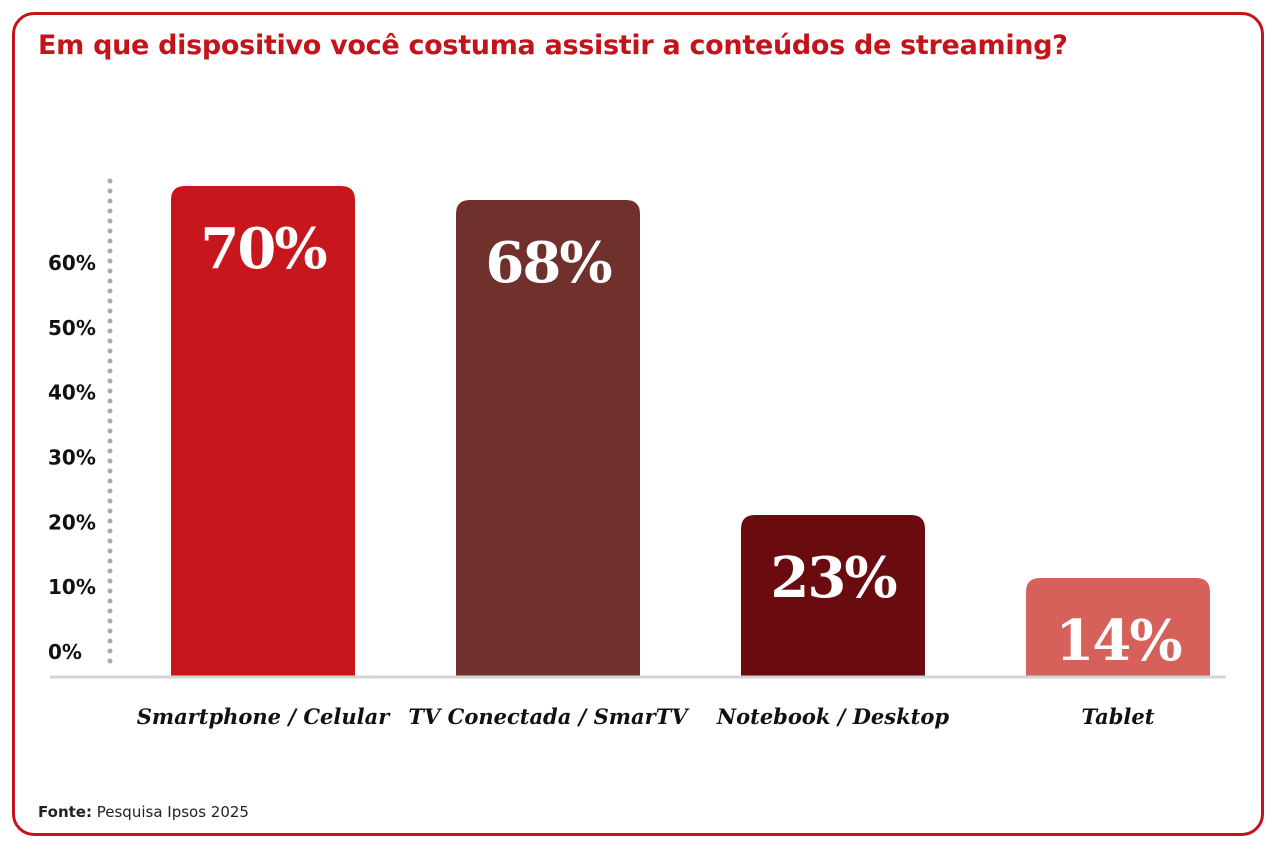 The width and height of the screenshot is (1280, 852). Describe the element at coordinates (1118, 716) in the screenshot. I see `x-tick-label: Tablet` at that location.